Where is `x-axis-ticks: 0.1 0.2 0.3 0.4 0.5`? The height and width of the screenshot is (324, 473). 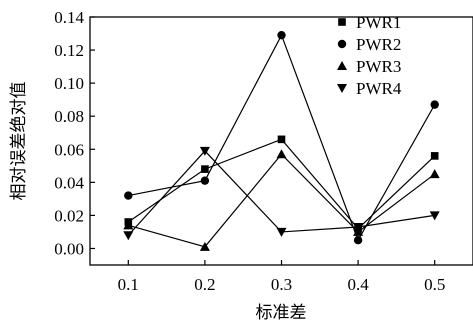 x-axis-ticks: 0.1 0.2 0.3 0.4 0.5 is located at coordinates (281, 277).